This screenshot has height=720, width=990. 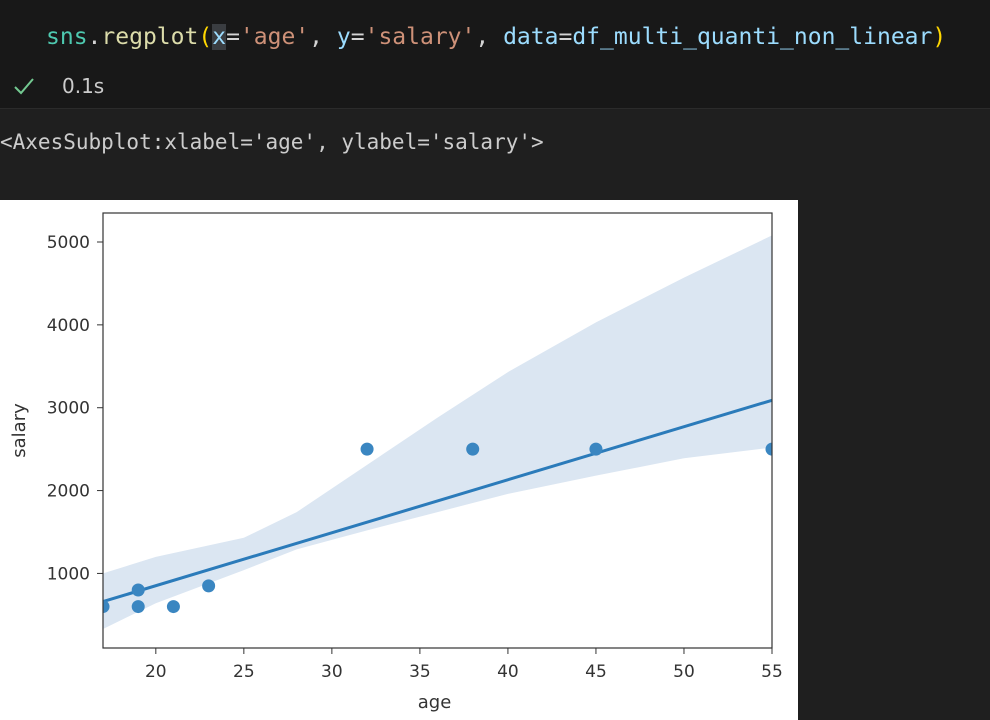 I want to click on code-data-param: data, so click(x=531, y=37).